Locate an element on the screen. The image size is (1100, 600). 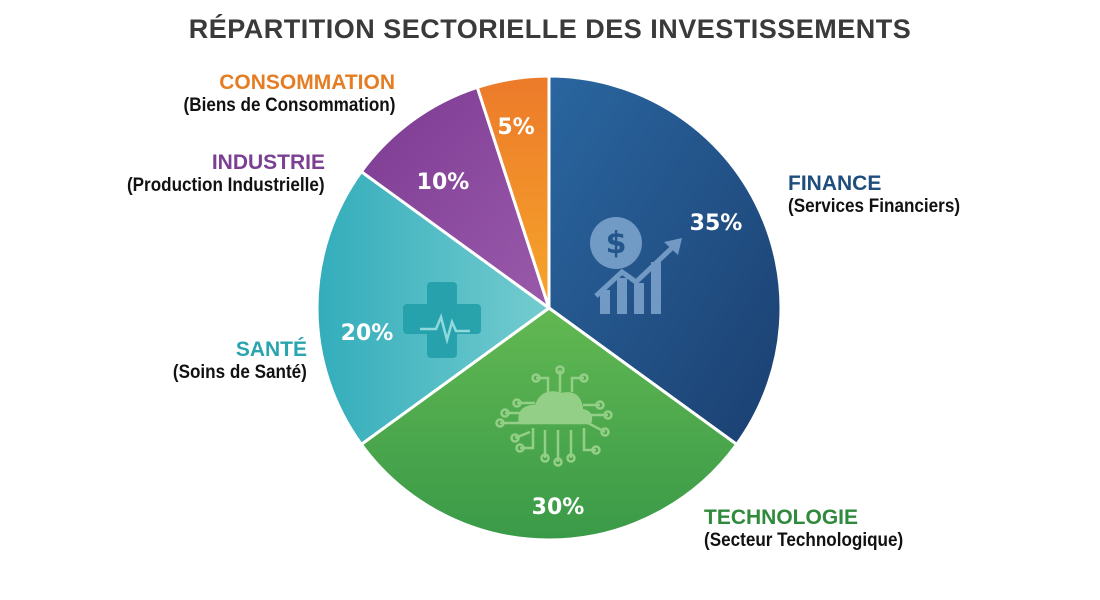
dollar-growth-chart-icon: $ is located at coordinates (636, 265).